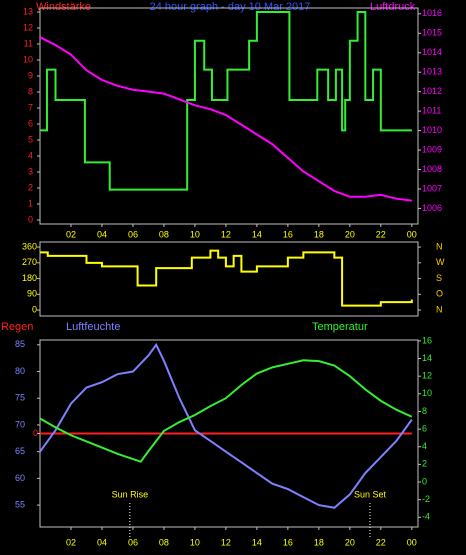 The image size is (466, 555). Describe the element at coordinates (432, 208) in the screenshot. I see `tick-label: 1006` at that location.